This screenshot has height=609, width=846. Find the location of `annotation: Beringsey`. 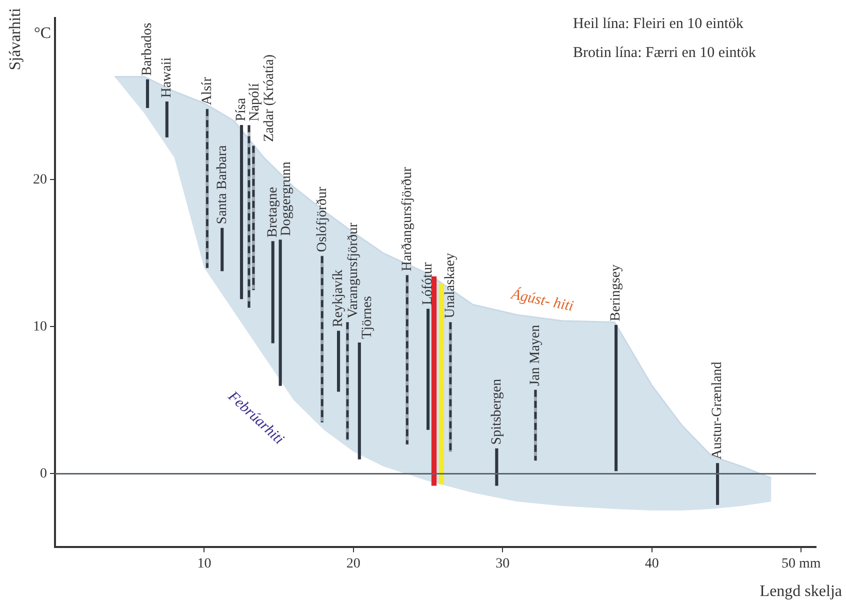

annotation: Beringsey is located at coordinates (616, 293).